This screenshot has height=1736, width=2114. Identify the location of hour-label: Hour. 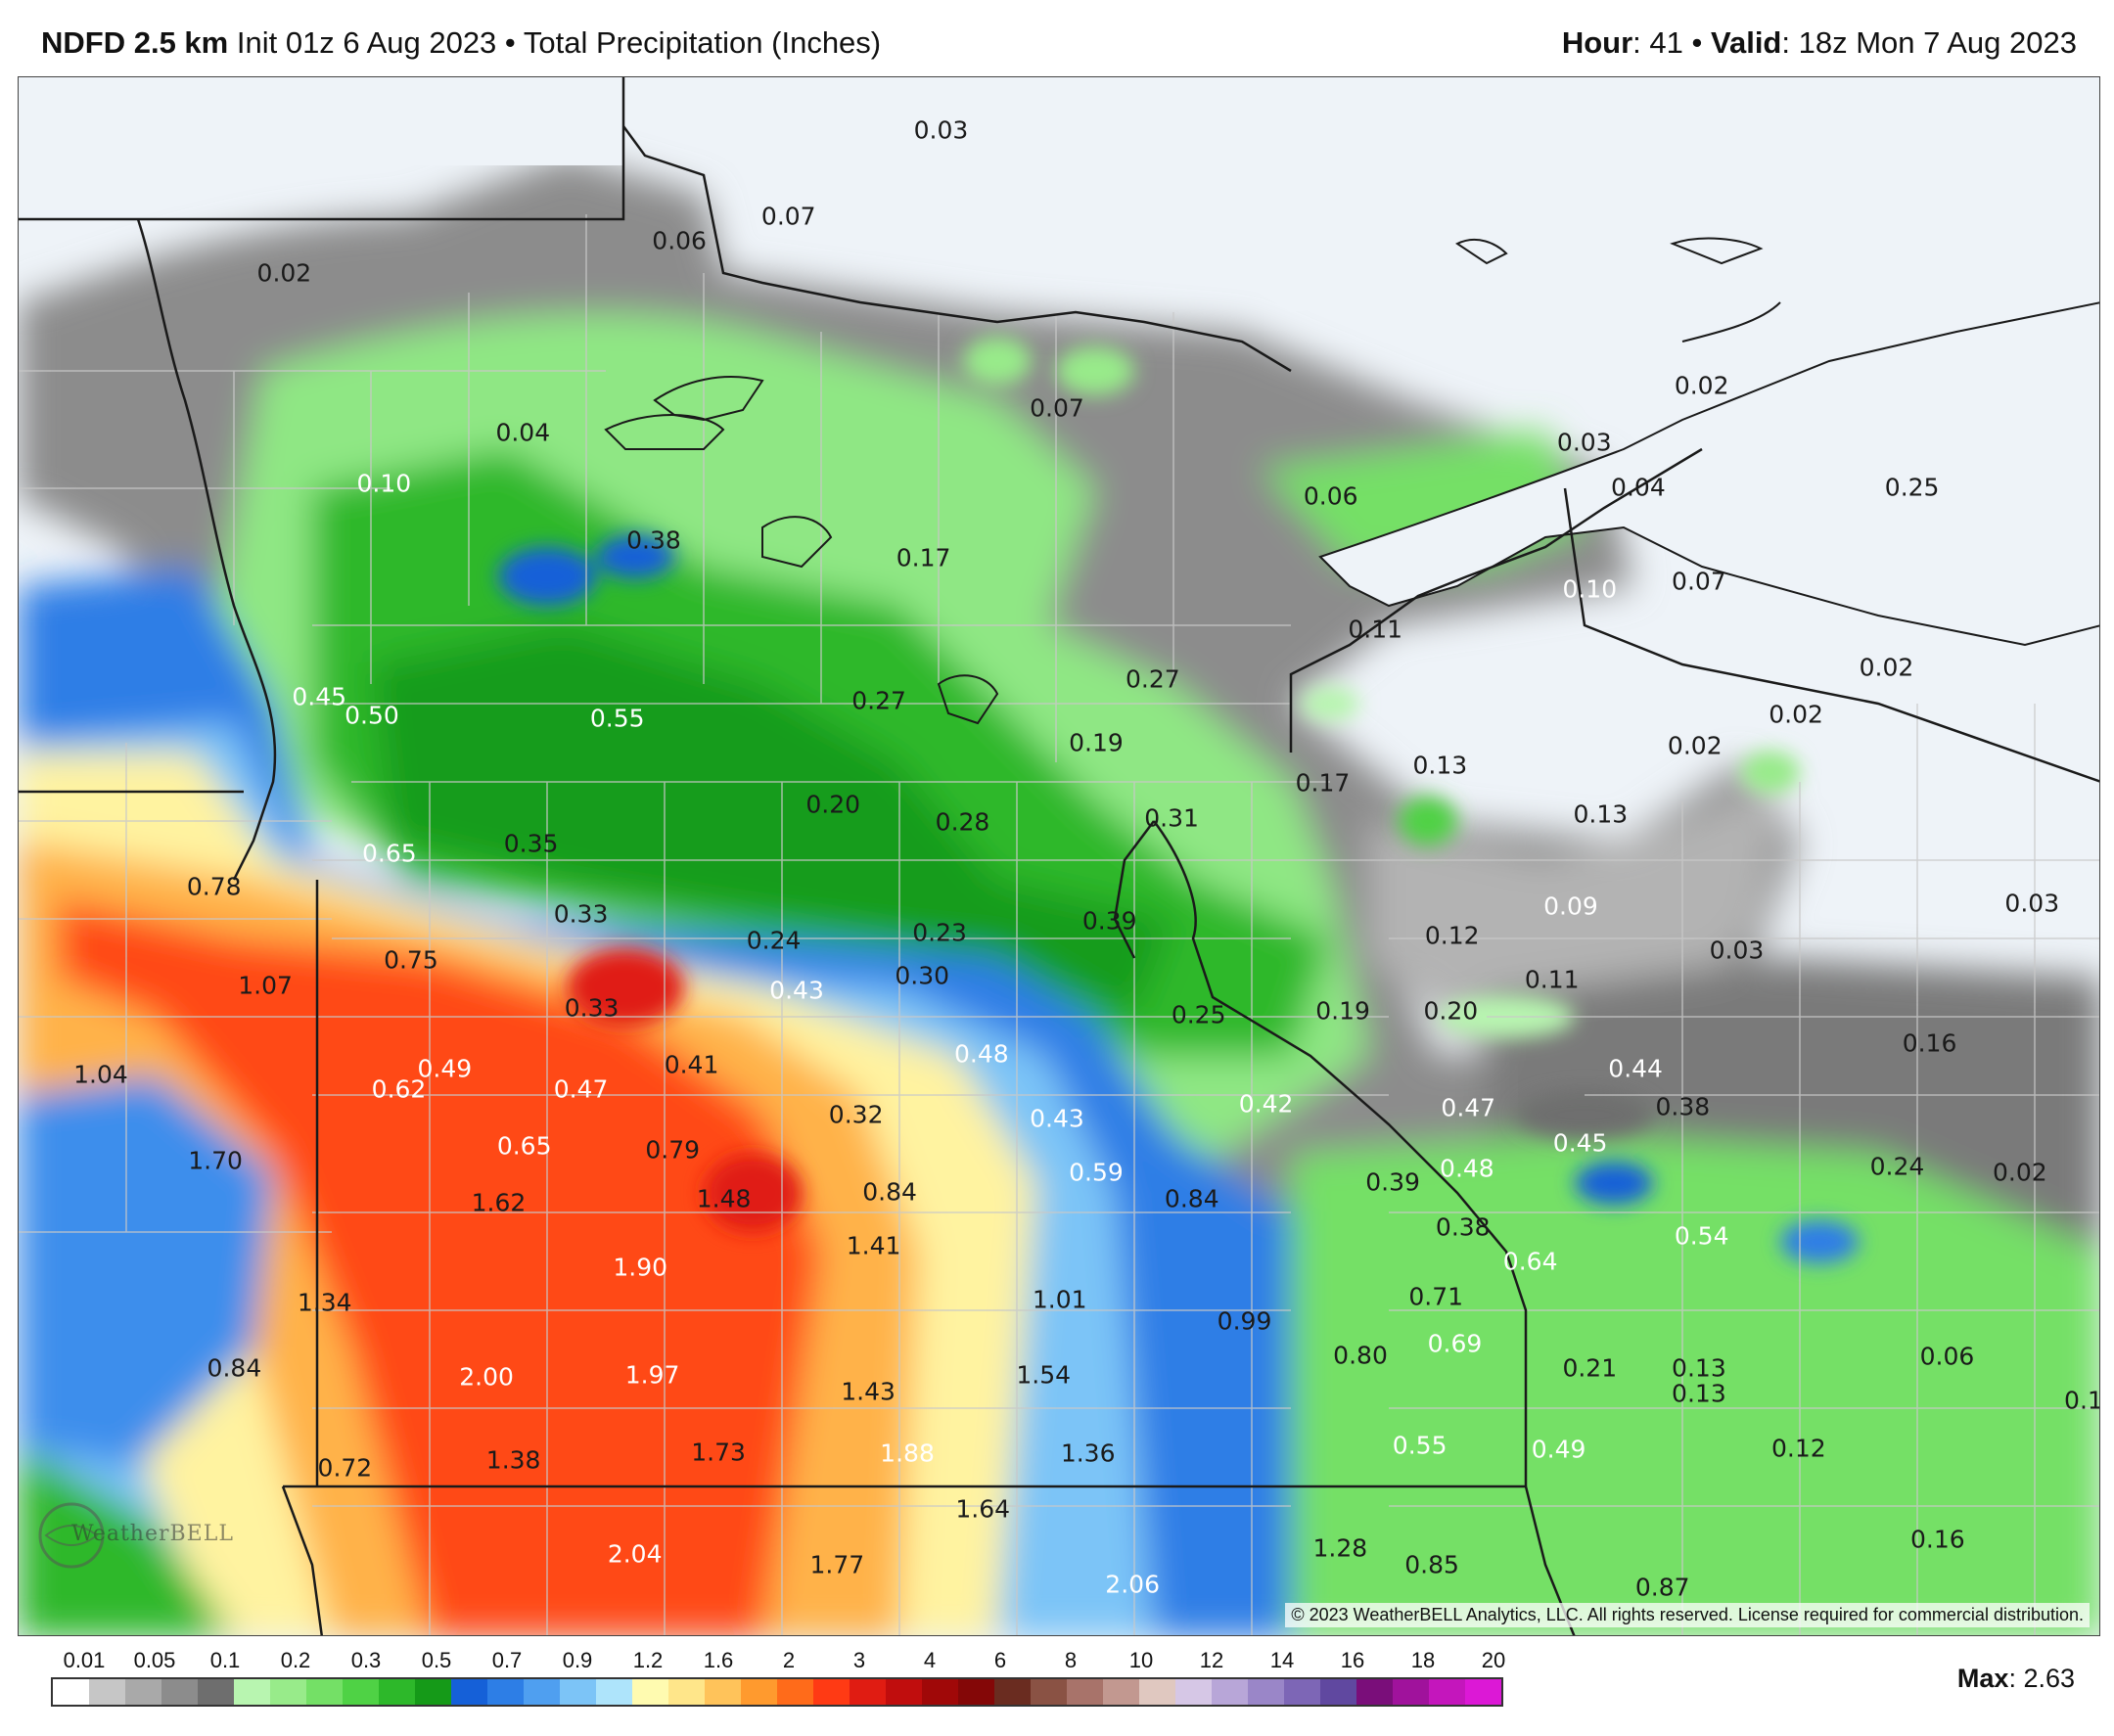
(1597, 42).